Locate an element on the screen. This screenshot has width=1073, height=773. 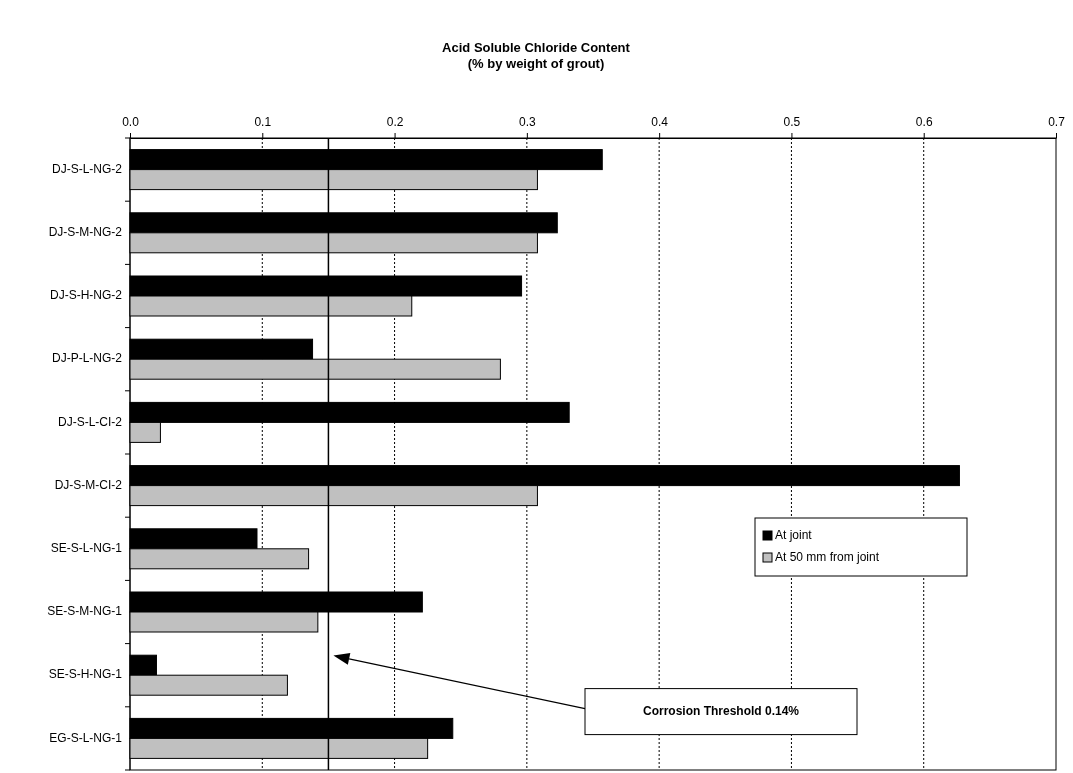
y-tick-label: SE-S-L-NG-1 is located at coordinates (86, 547).